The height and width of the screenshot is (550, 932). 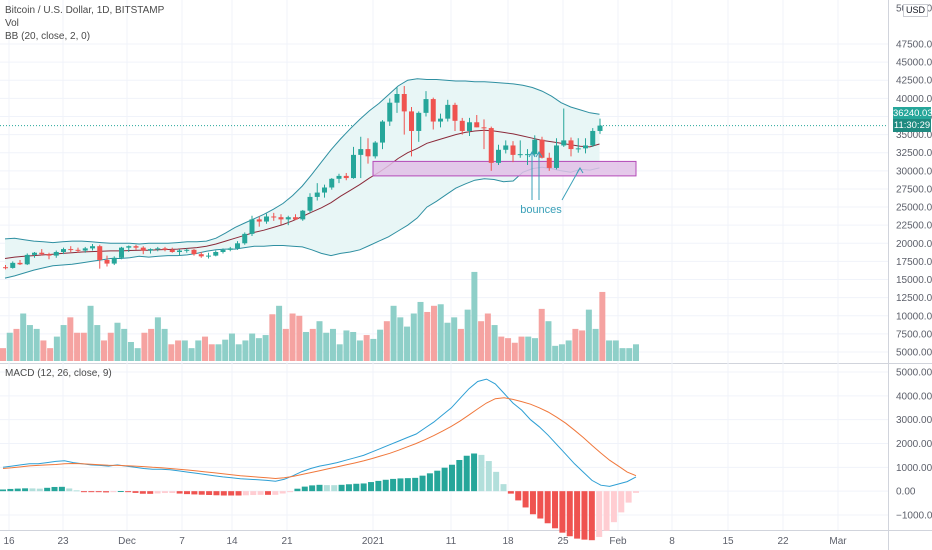 What do you see at coordinates (451, 541) in the screenshot?
I see `x-tick-label: 11` at bounding box center [451, 541].